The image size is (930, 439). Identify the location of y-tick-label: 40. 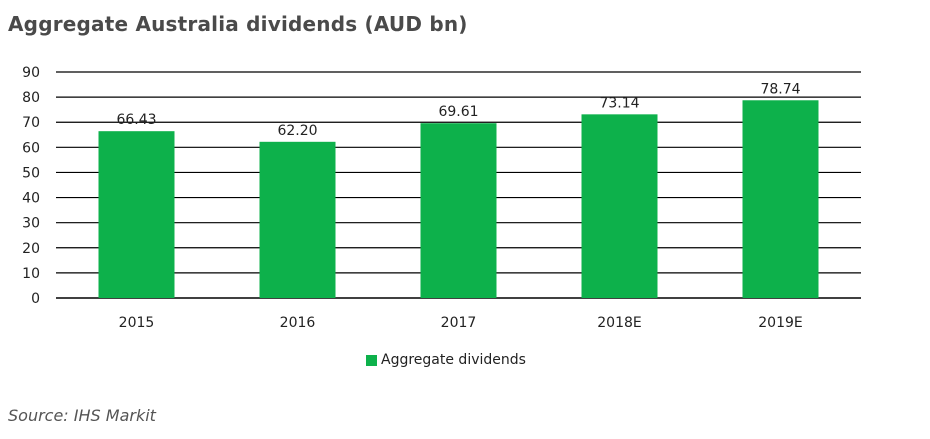
(31, 199).